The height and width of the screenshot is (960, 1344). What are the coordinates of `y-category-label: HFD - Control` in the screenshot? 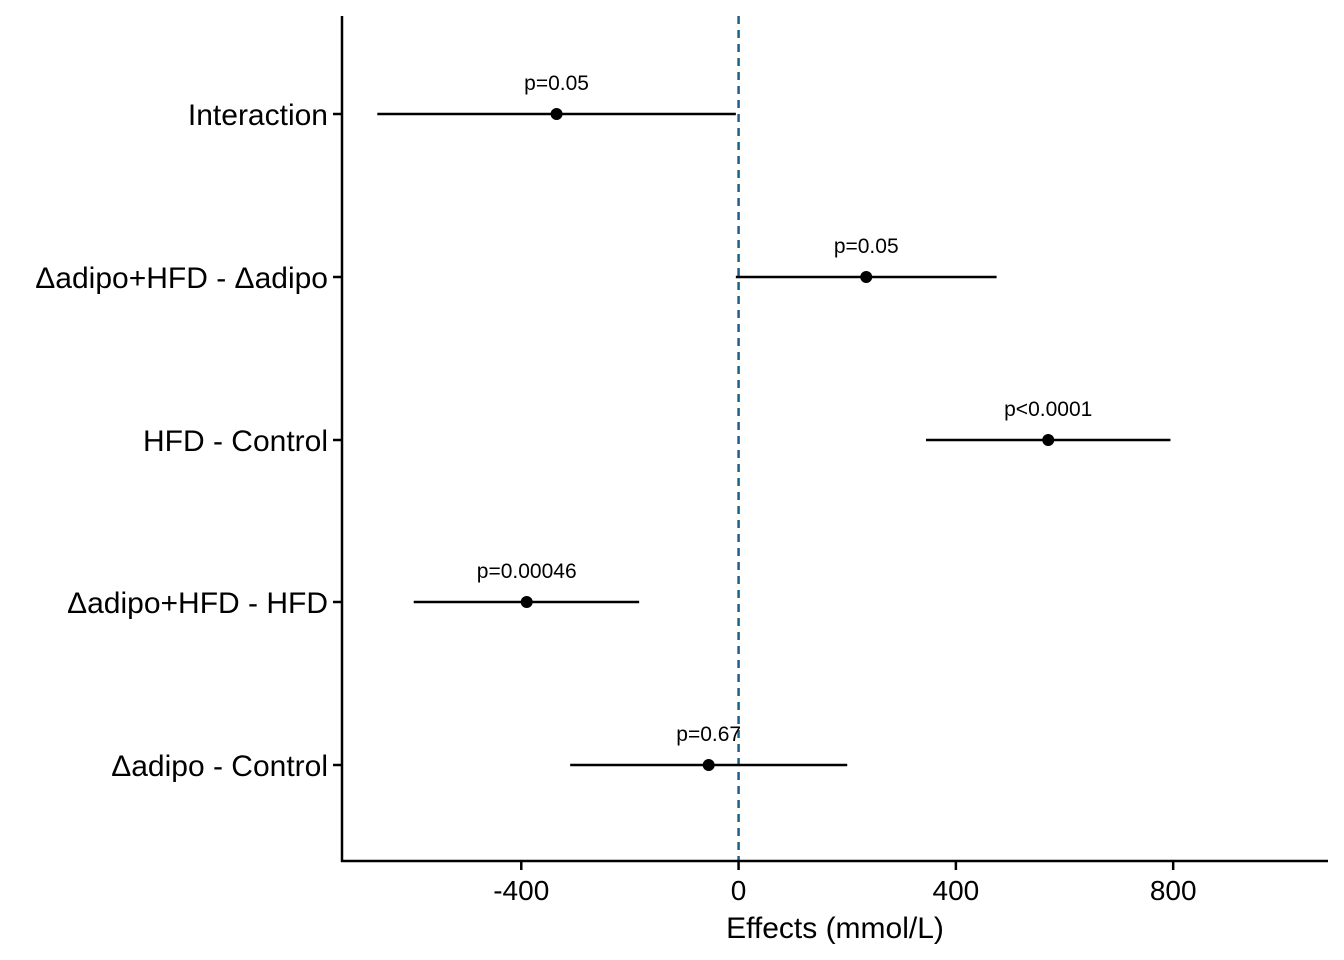 It's located at (235, 441).